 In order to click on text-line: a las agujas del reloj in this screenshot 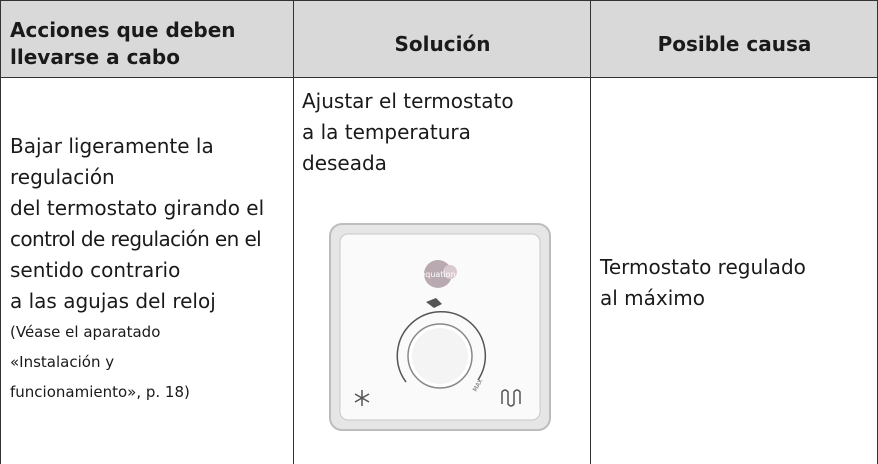, I will do `click(113, 301)`.